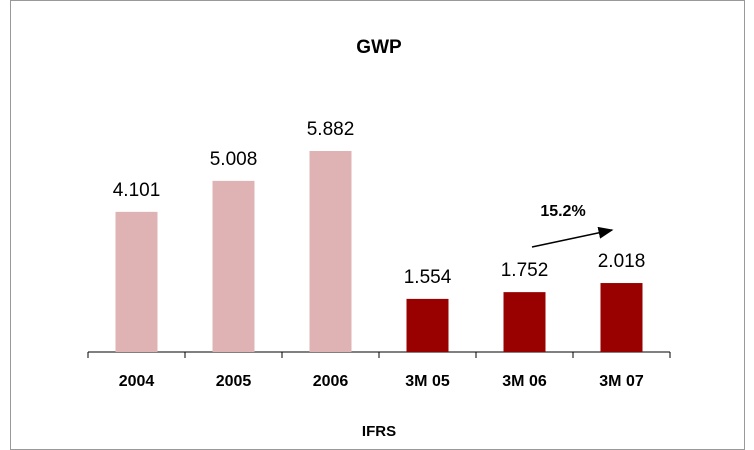 The height and width of the screenshot is (450, 754). I want to click on chart-title: GWP, so click(379, 47).